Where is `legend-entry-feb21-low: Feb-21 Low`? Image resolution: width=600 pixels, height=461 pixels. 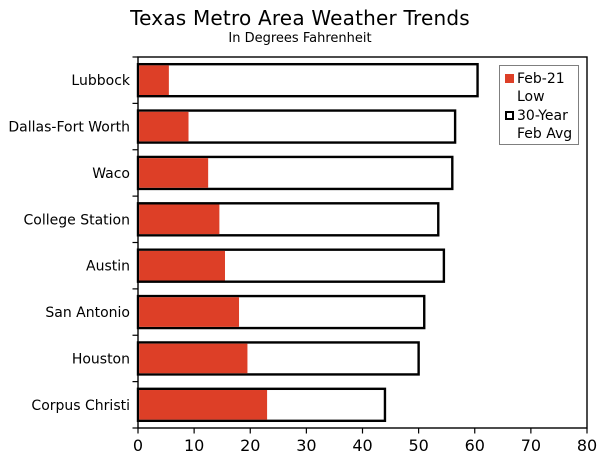
legend-entry-feb21-low: Feb-21 Low is located at coordinates (540, 88).